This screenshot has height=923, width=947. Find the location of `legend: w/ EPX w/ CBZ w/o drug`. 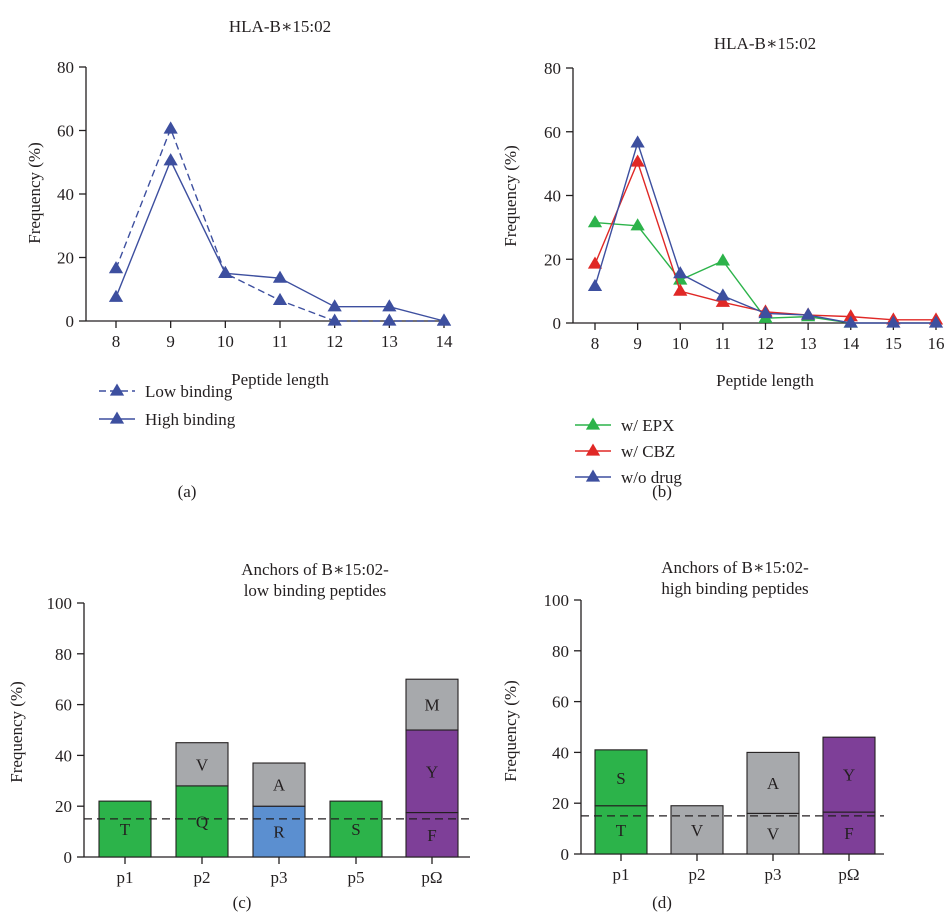

legend: w/ EPX w/ CBZ w/o drug is located at coordinates (628, 451).